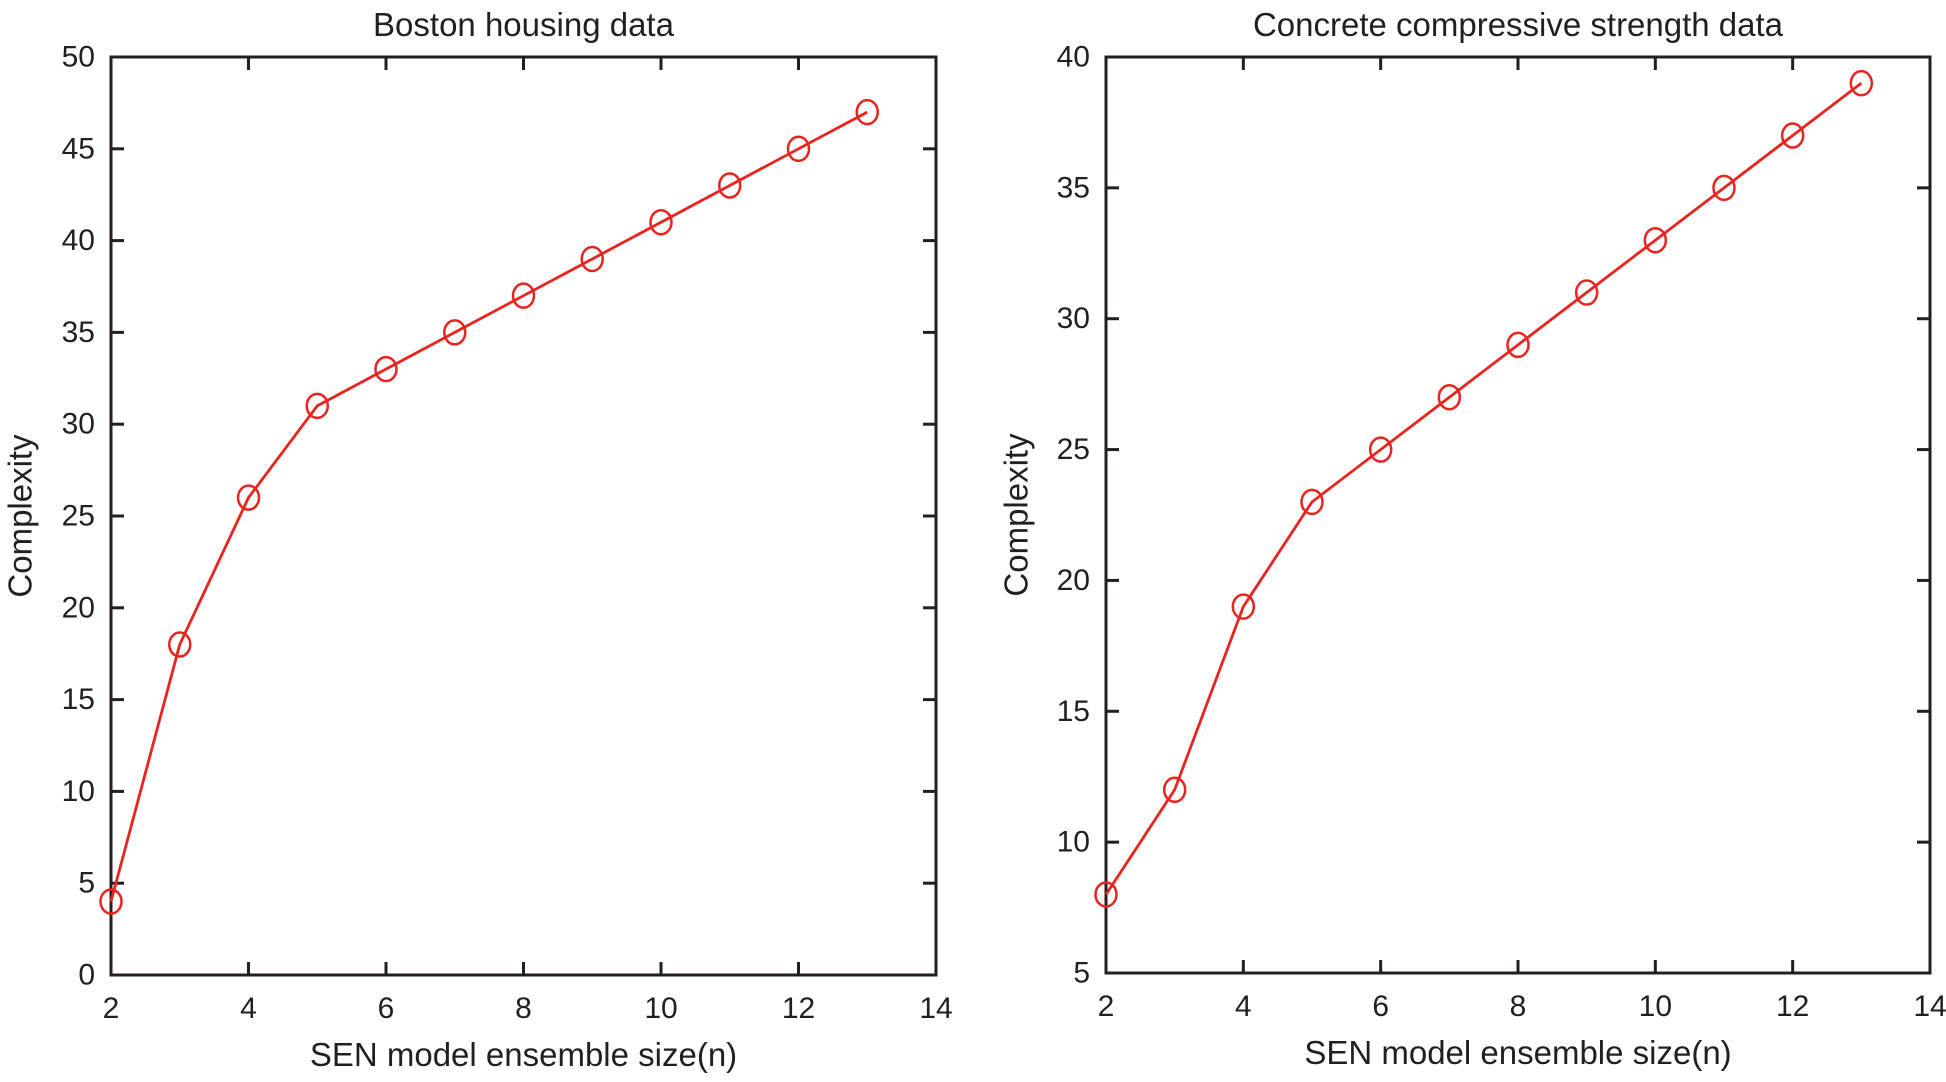 Image resolution: width=1946 pixels, height=1082 pixels. What do you see at coordinates (78, 57) in the screenshot?
I see `y-tick-label: 50` at bounding box center [78, 57].